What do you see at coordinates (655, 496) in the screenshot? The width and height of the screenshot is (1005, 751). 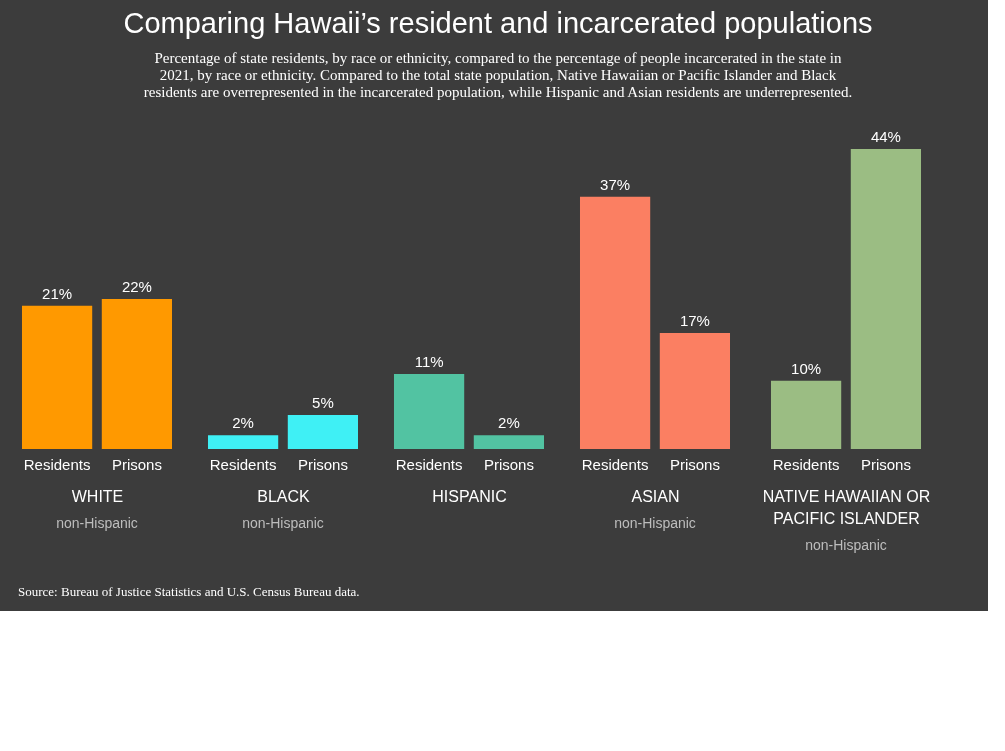 I see `x-axis-title: ASIAN` at bounding box center [655, 496].